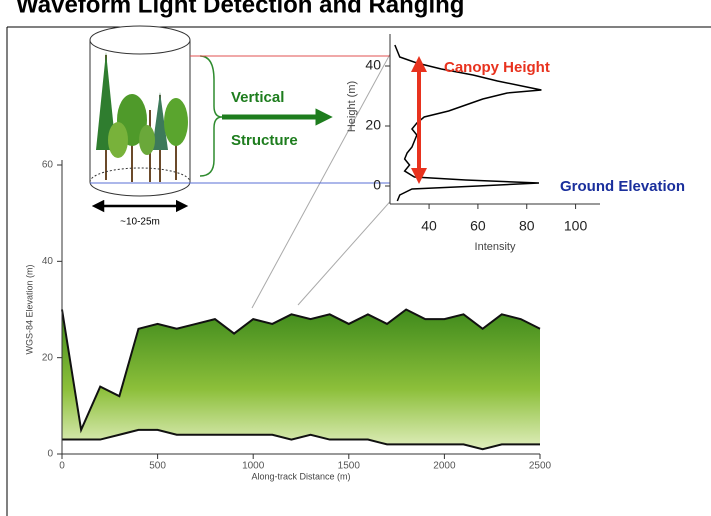 The image size is (711, 516). Describe the element at coordinates (540, 466) in the screenshot. I see `x-tick-label: 2500` at that location.